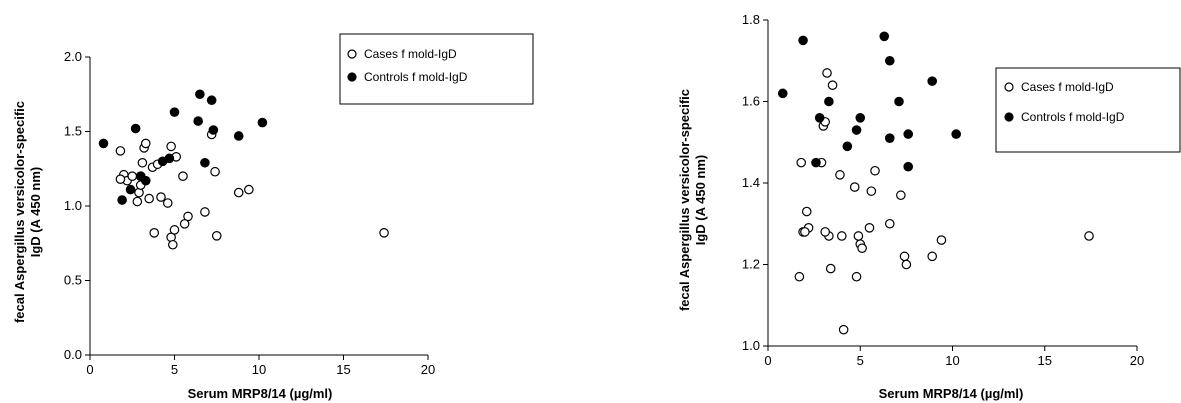 The image size is (1181, 403). What do you see at coordinates (751, 101) in the screenshot?
I see `y-tick-label-right: 1.6` at bounding box center [751, 101].